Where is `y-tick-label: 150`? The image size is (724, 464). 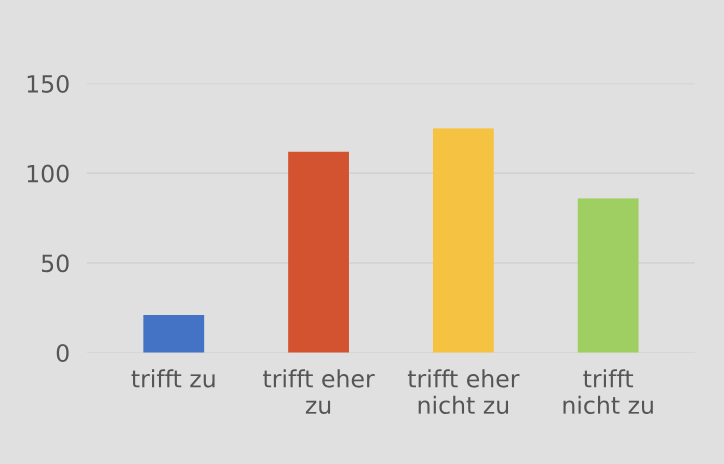 y-tick-label: 150 is located at coordinates (48, 83).